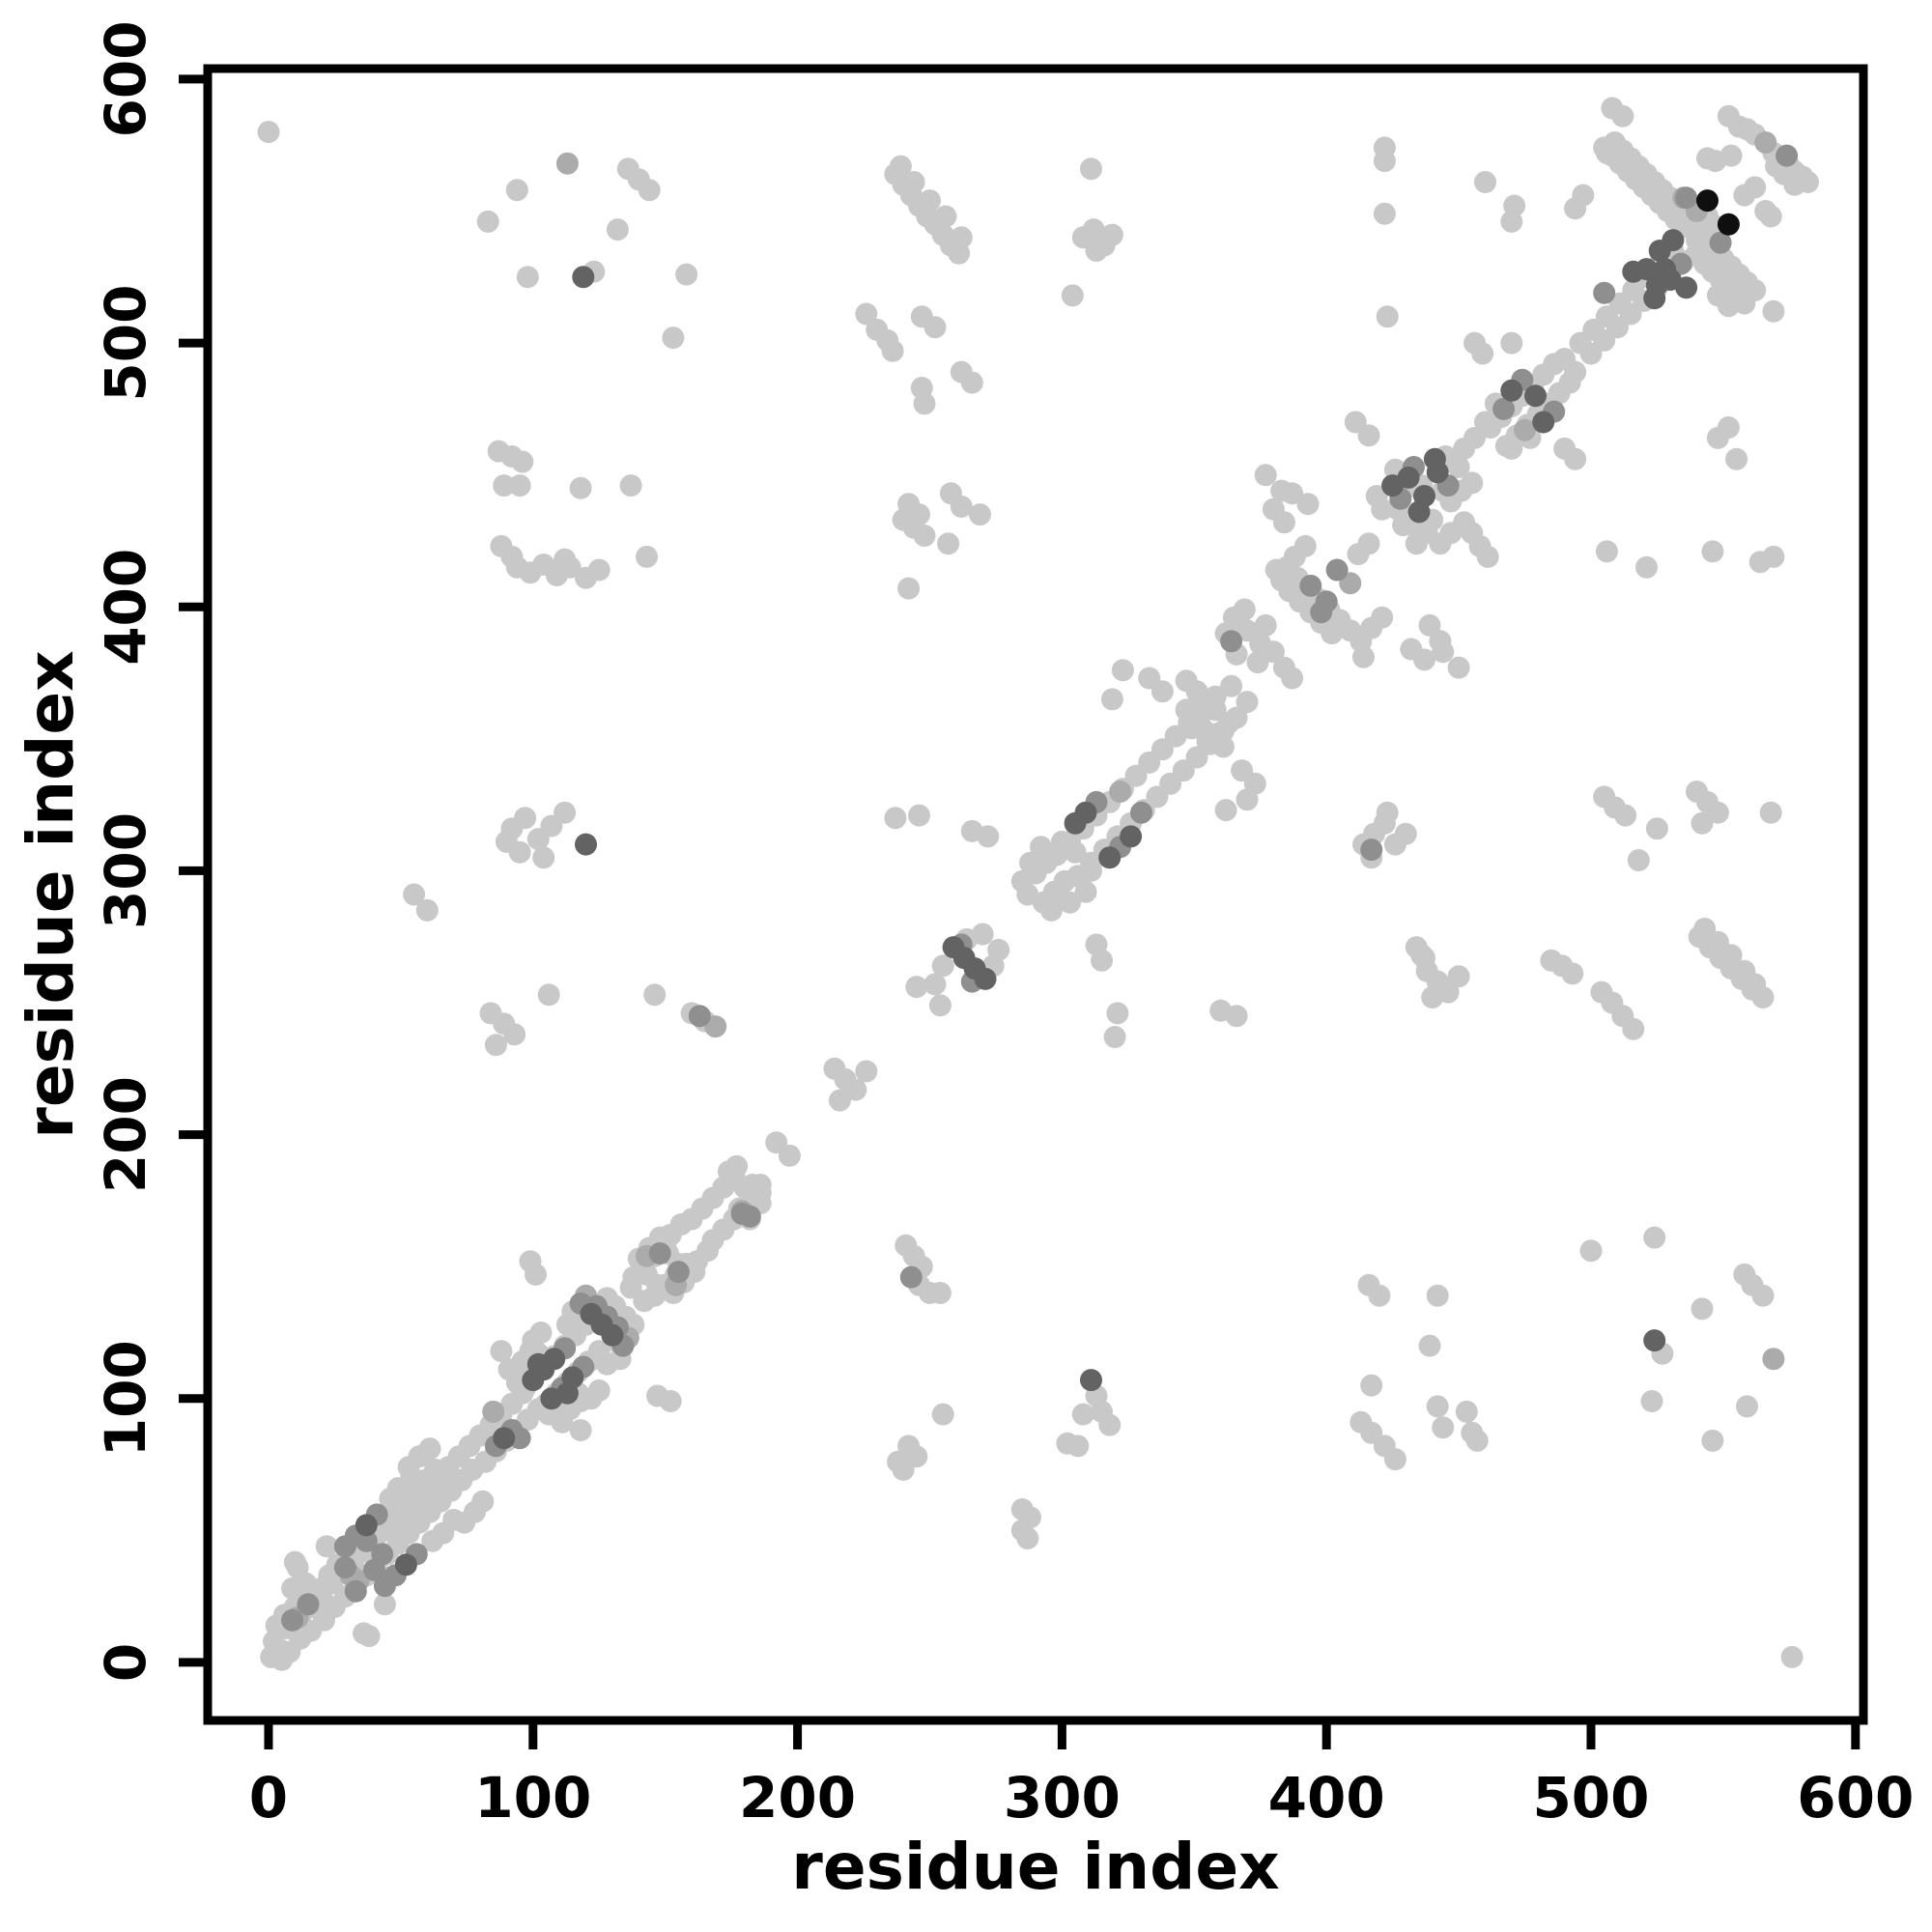 The height and width of the screenshot is (1932, 1932). What do you see at coordinates (1326, 1798) in the screenshot?
I see `x-tick-label: 400` at bounding box center [1326, 1798].